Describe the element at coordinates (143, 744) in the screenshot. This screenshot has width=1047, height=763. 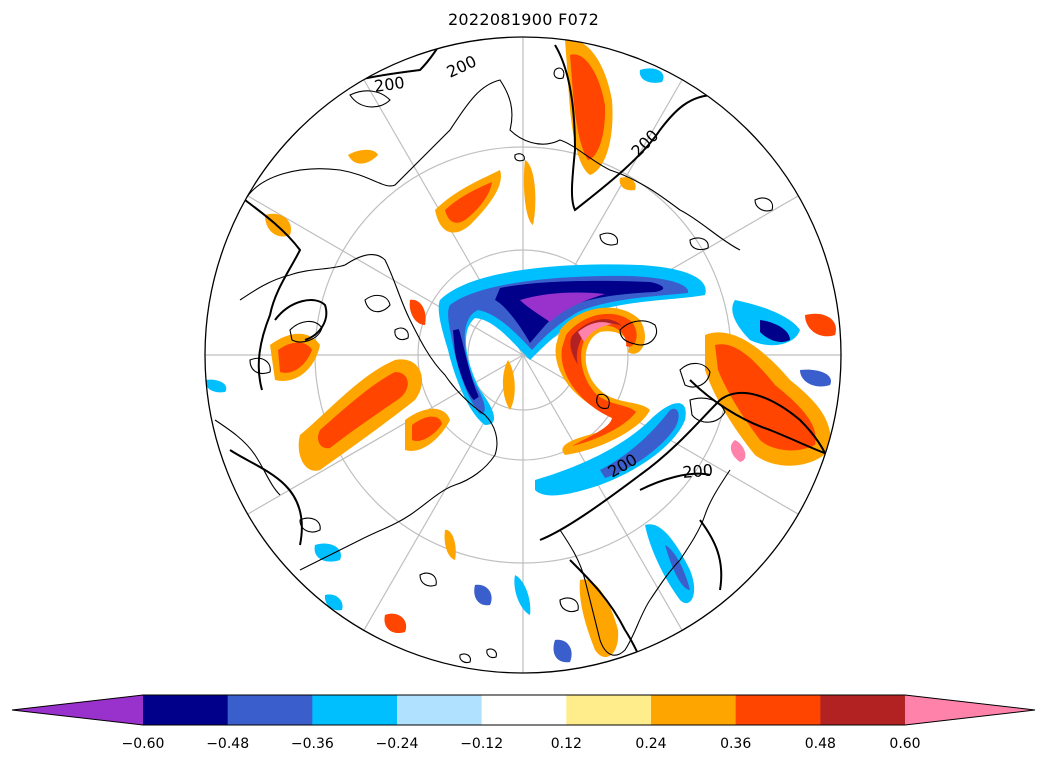
I see `colorbar-tick-label: −0.60` at that location.